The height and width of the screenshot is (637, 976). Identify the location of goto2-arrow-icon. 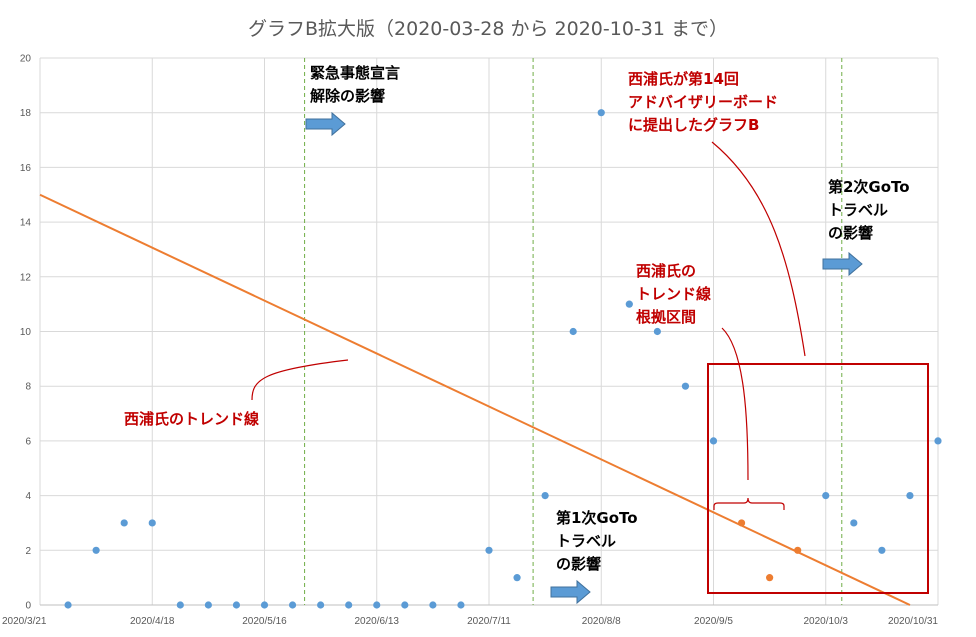
(842, 264).